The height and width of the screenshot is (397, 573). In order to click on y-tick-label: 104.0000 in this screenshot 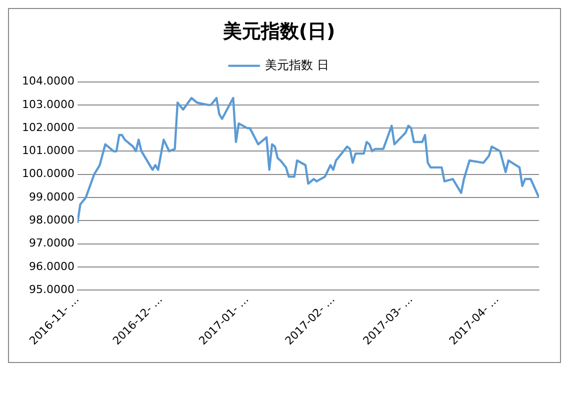, I will do `click(48, 81)`.